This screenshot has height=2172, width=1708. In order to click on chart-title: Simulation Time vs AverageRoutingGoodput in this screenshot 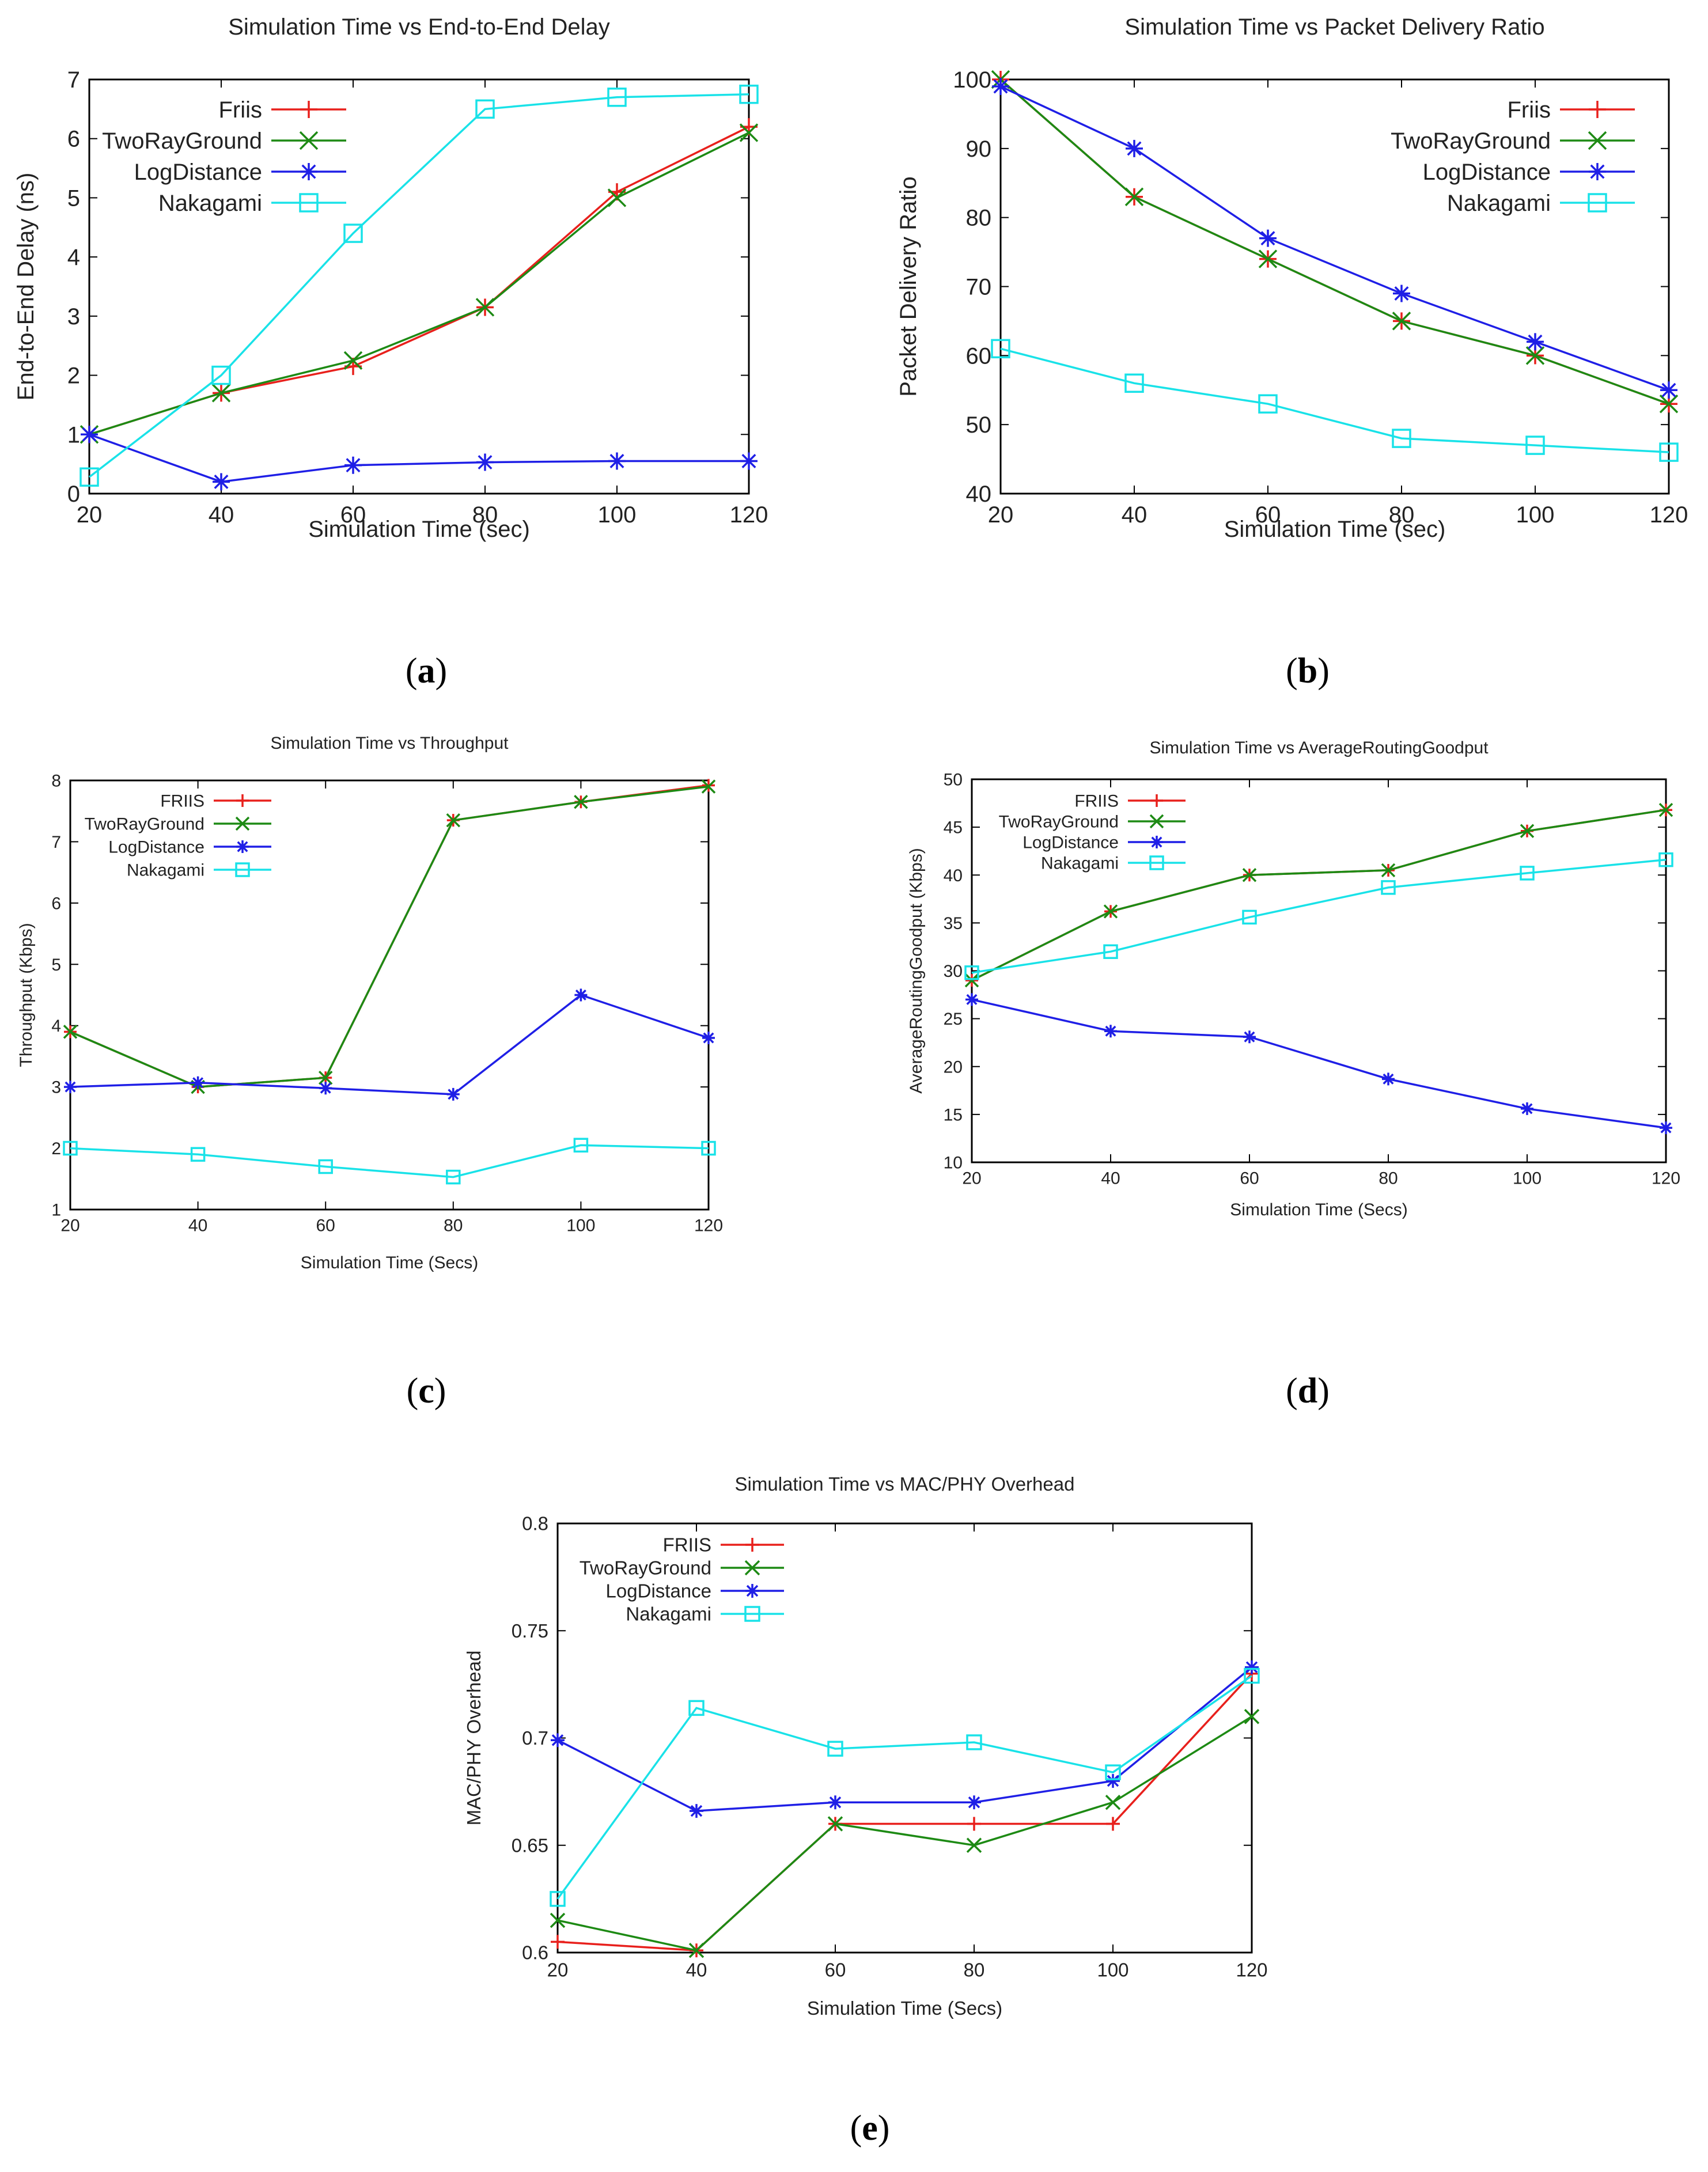, I will do `click(1319, 747)`.